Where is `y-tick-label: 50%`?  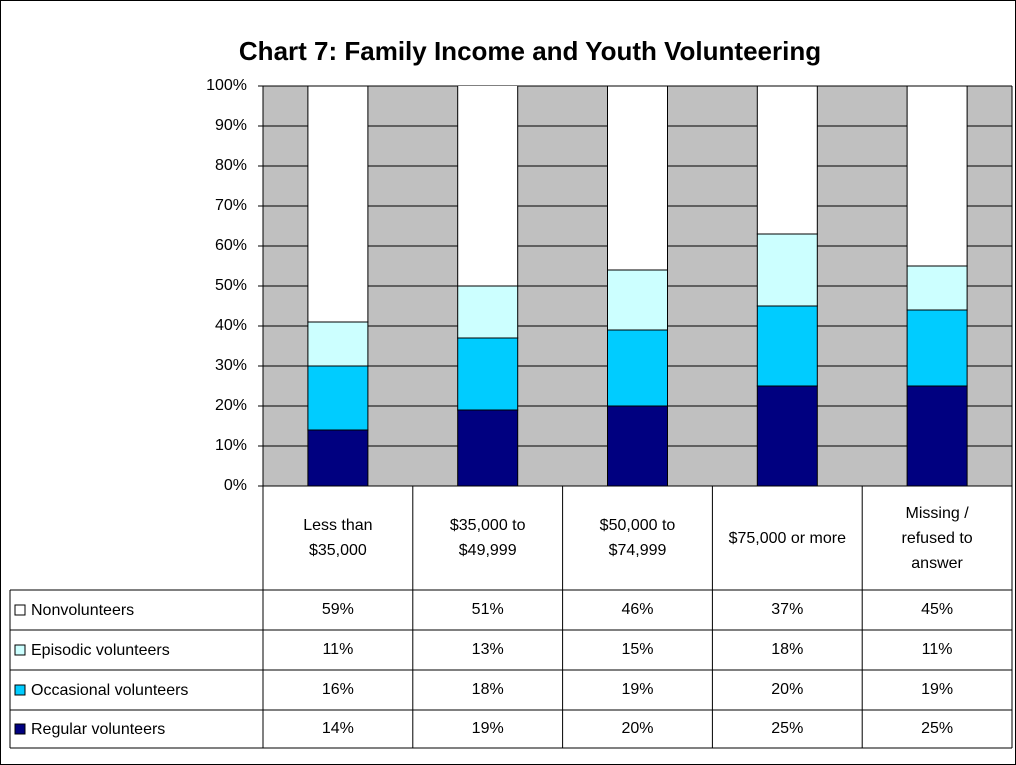
y-tick-label: 50% is located at coordinates (231, 285).